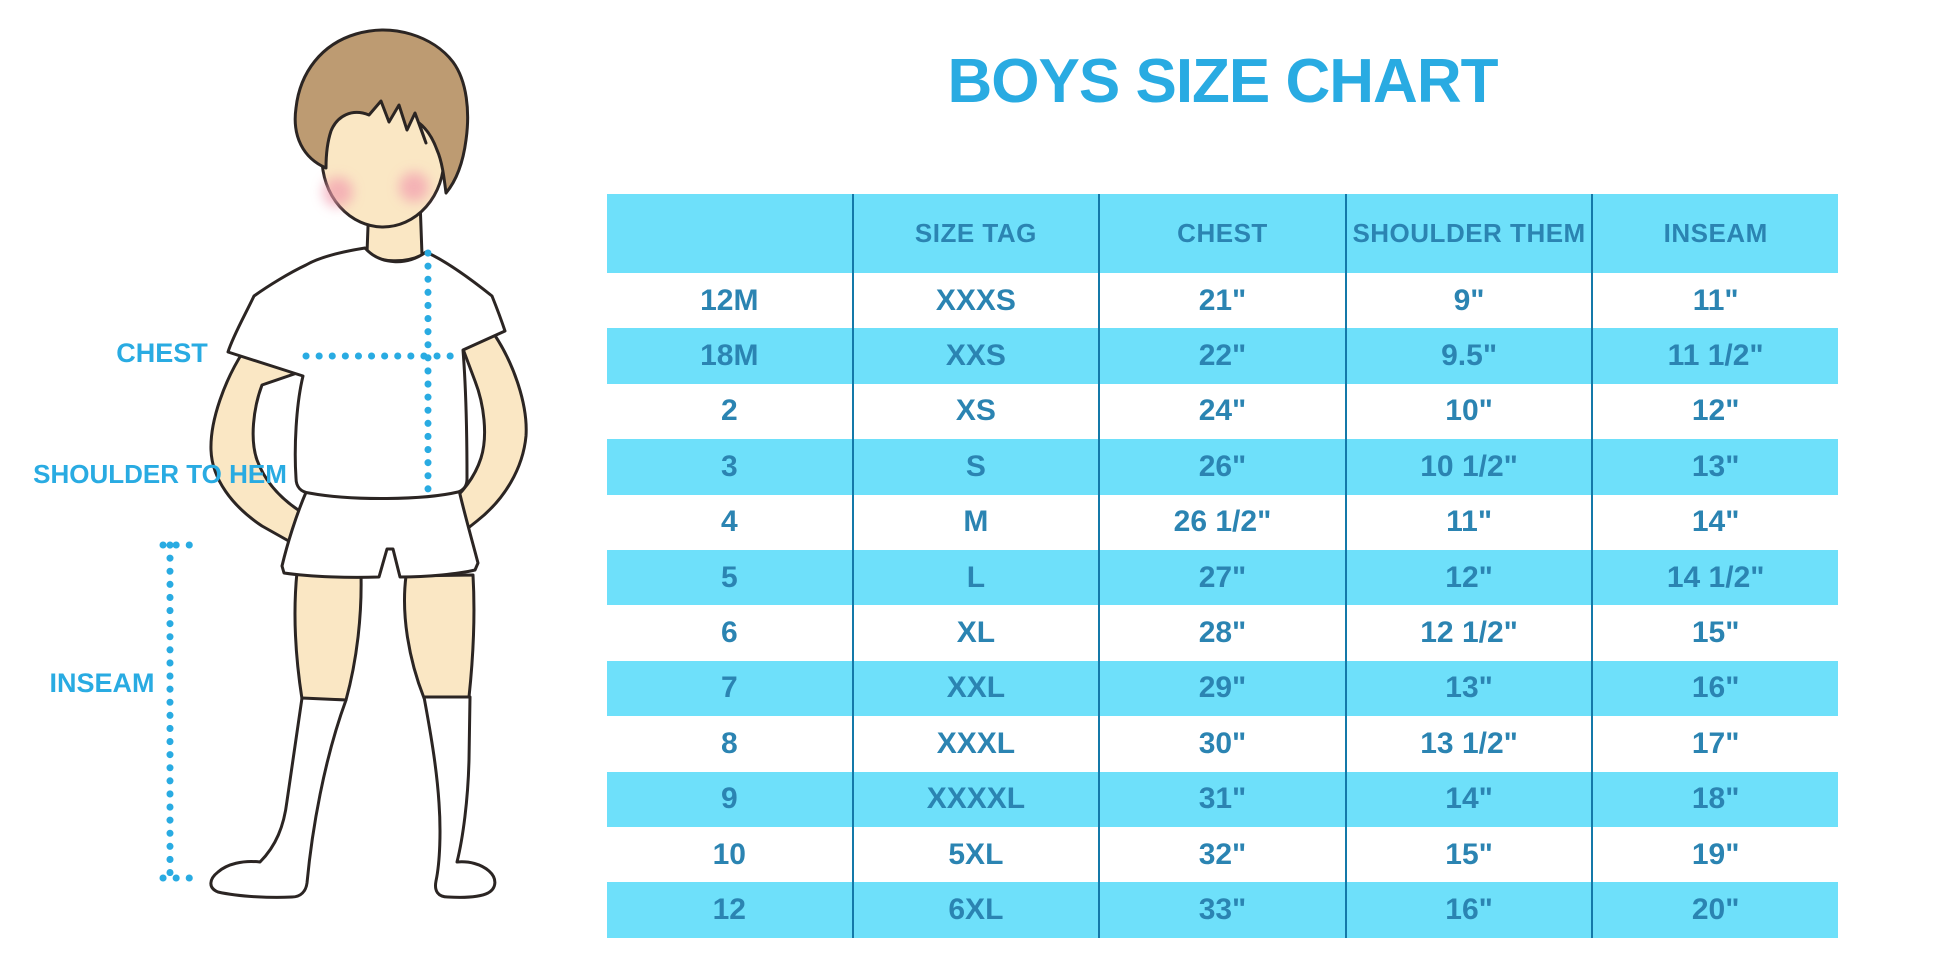 This screenshot has width=1946, height=978. What do you see at coordinates (380, 533) in the screenshot?
I see `boy-shorts` at bounding box center [380, 533].